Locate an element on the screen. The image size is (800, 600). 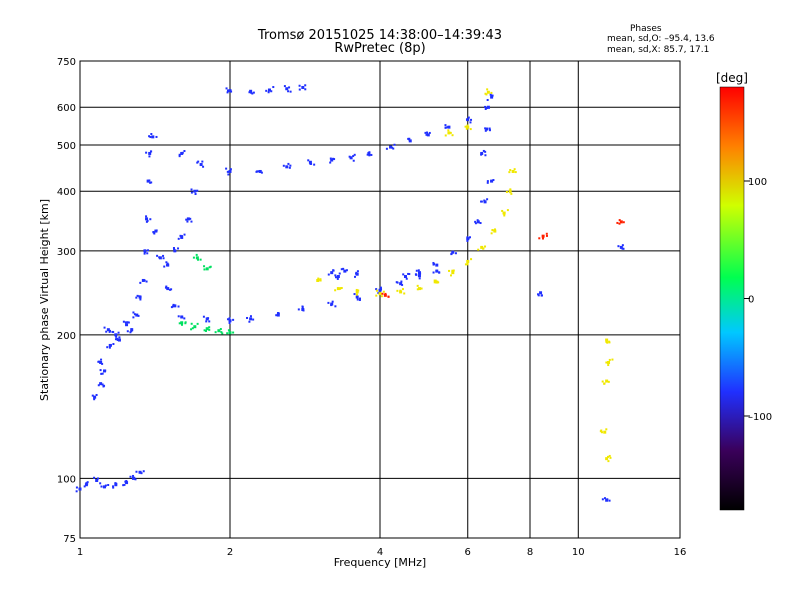
x-tick-label: 2 is located at coordinates (230, 552).